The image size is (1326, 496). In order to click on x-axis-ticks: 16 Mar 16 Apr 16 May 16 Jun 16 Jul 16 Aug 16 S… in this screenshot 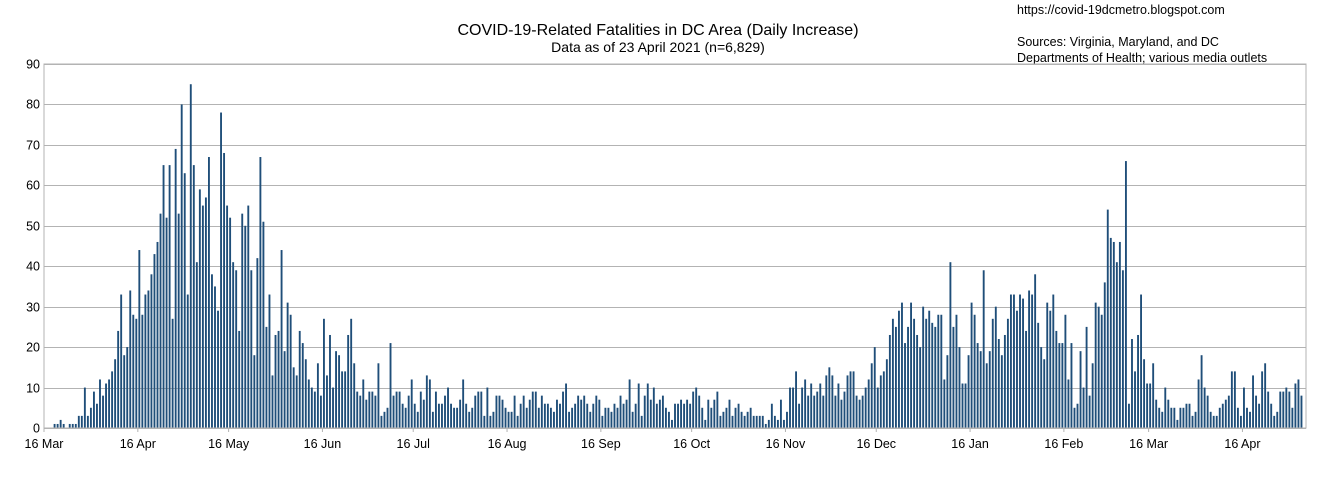, I will do `click(643, 439)`.